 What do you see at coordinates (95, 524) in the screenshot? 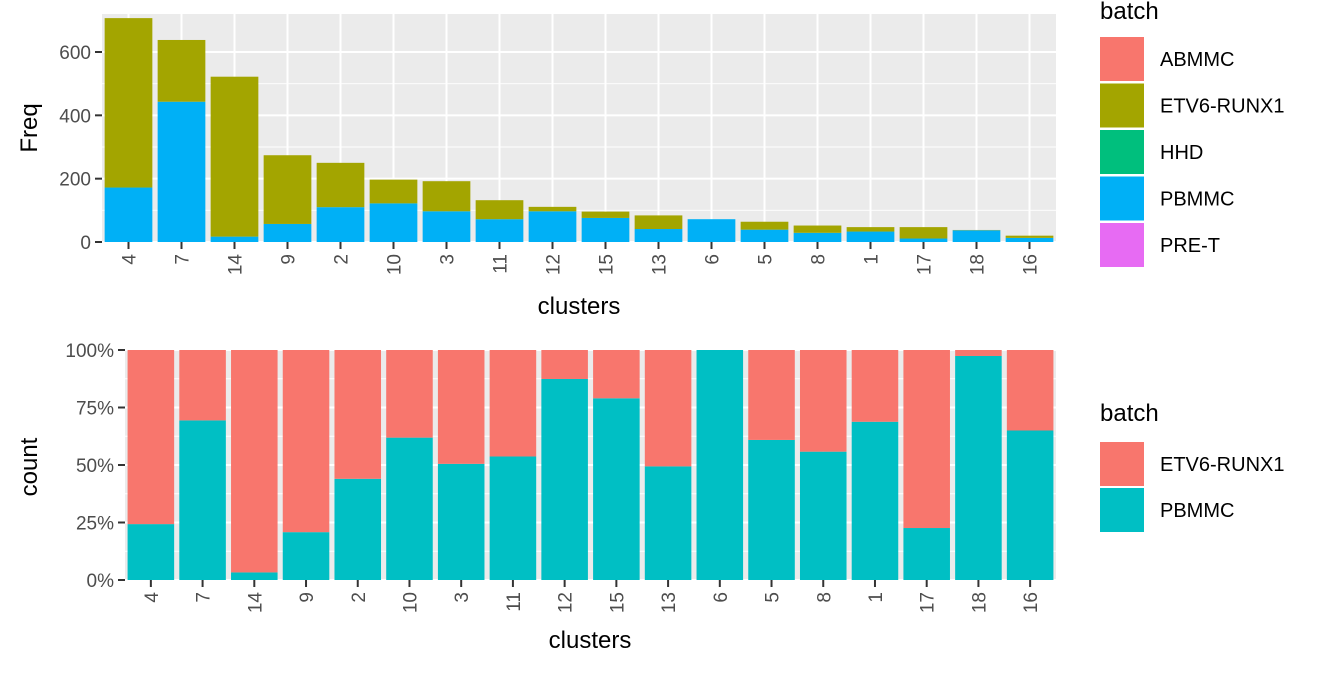
I see `y-tick-label: 25%` at bounding box center [95, 524].